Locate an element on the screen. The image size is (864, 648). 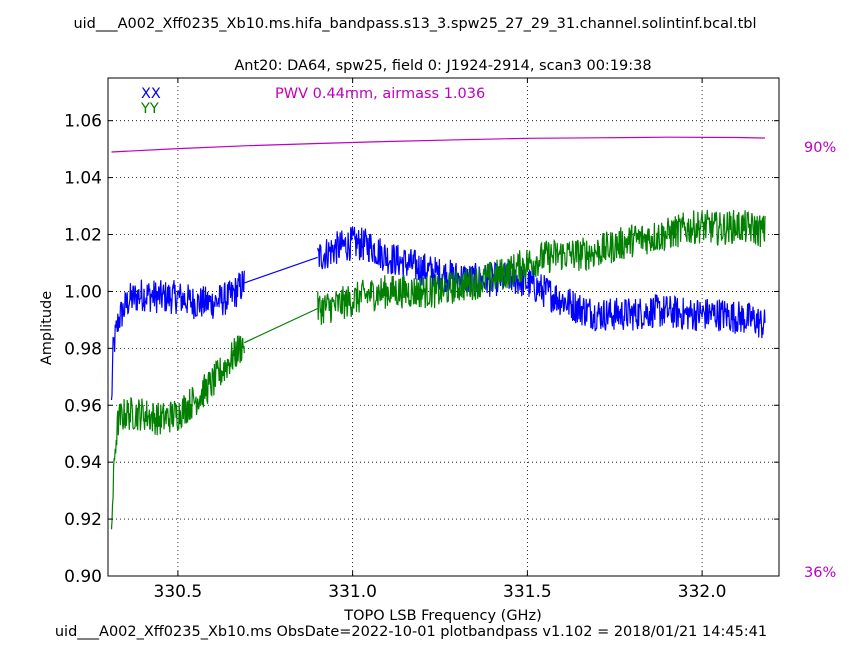
y-tick-label: 1.02 is located at coordinates (83, 236).